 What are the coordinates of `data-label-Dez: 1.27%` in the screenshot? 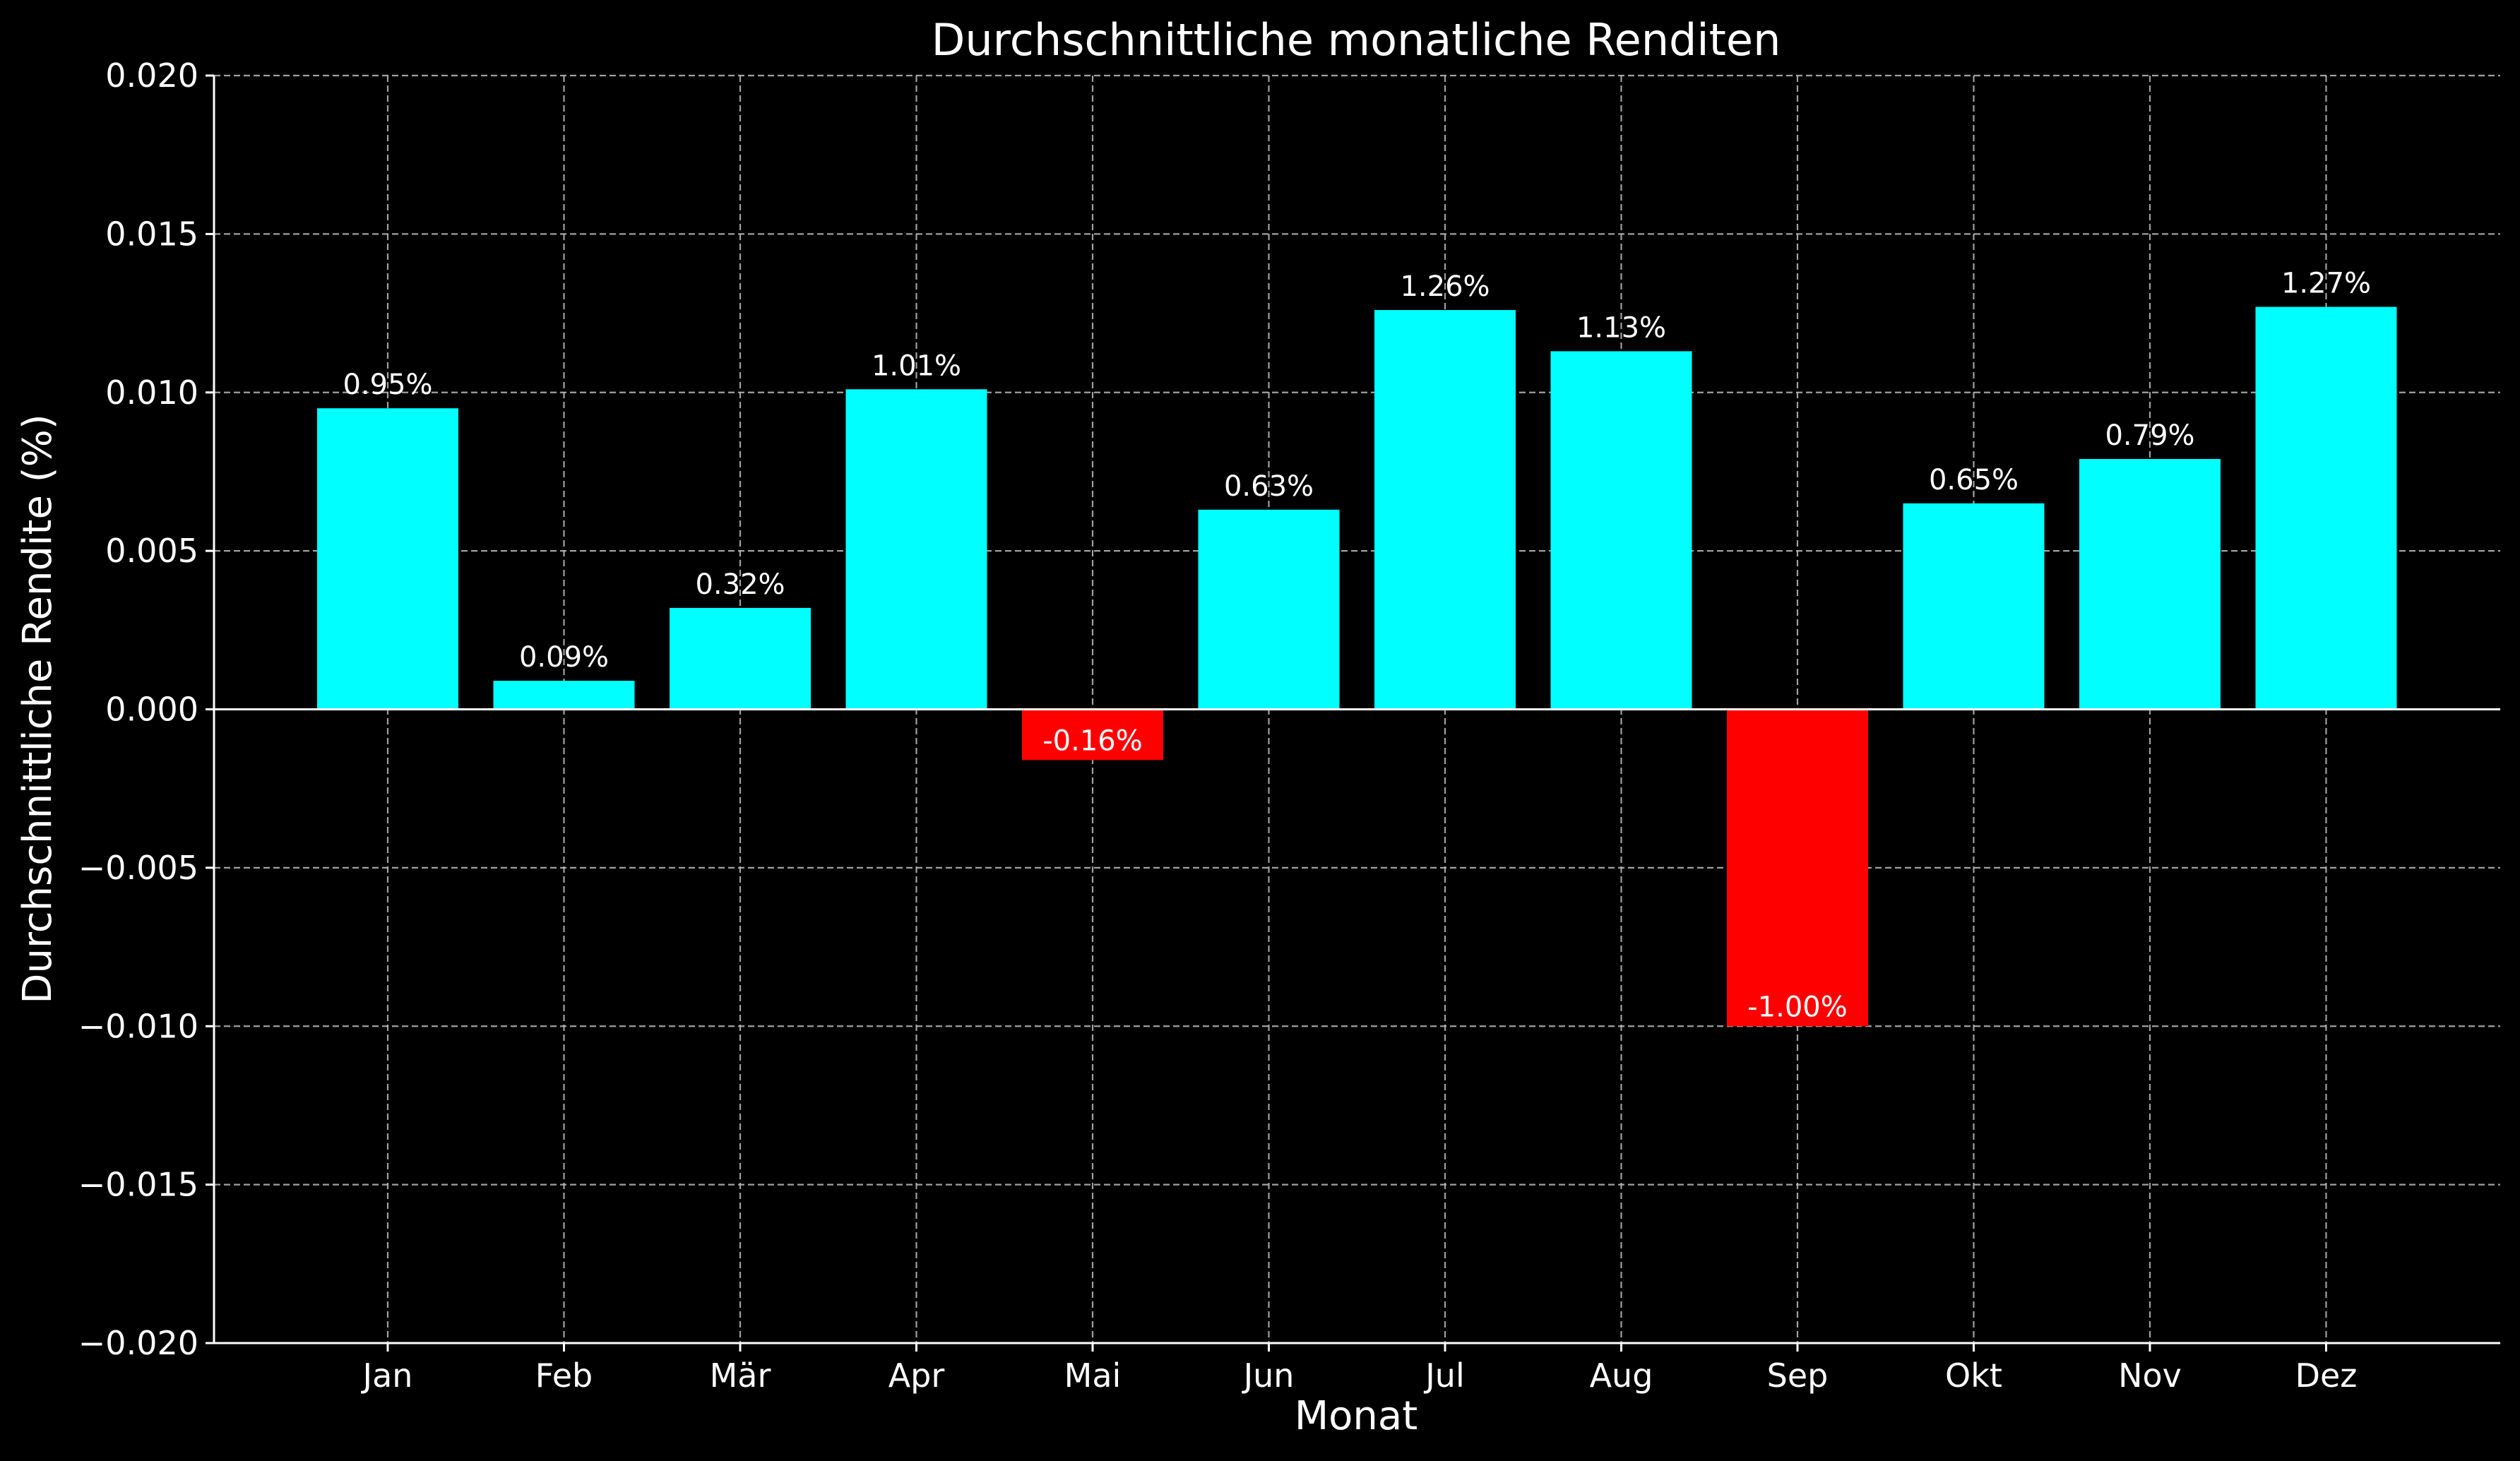 It's located at (2326, 284).